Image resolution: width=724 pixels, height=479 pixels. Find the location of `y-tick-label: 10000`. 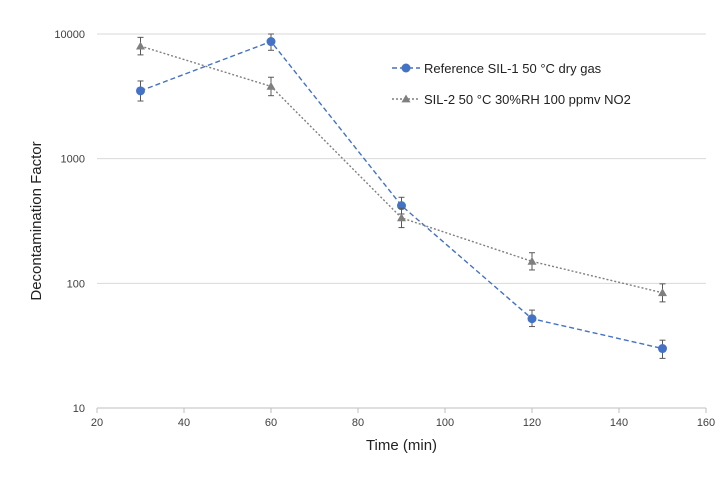

y-tick-label: 10000 is located at coordinates (69, 35).